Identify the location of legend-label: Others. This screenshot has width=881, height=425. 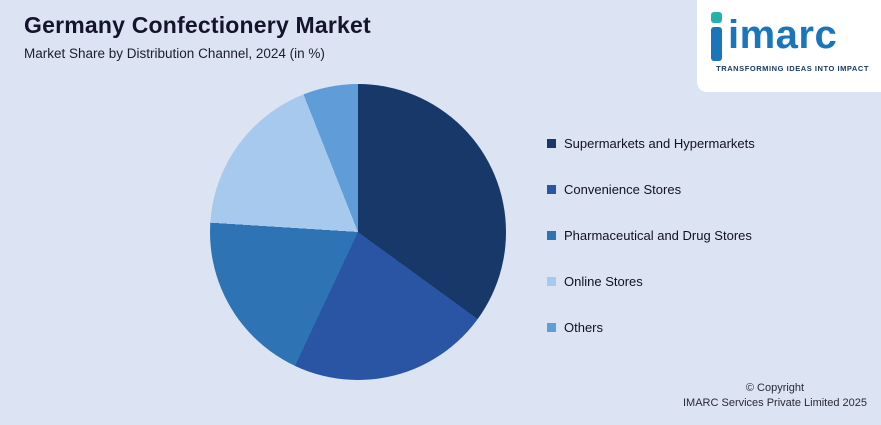
(584, 327).